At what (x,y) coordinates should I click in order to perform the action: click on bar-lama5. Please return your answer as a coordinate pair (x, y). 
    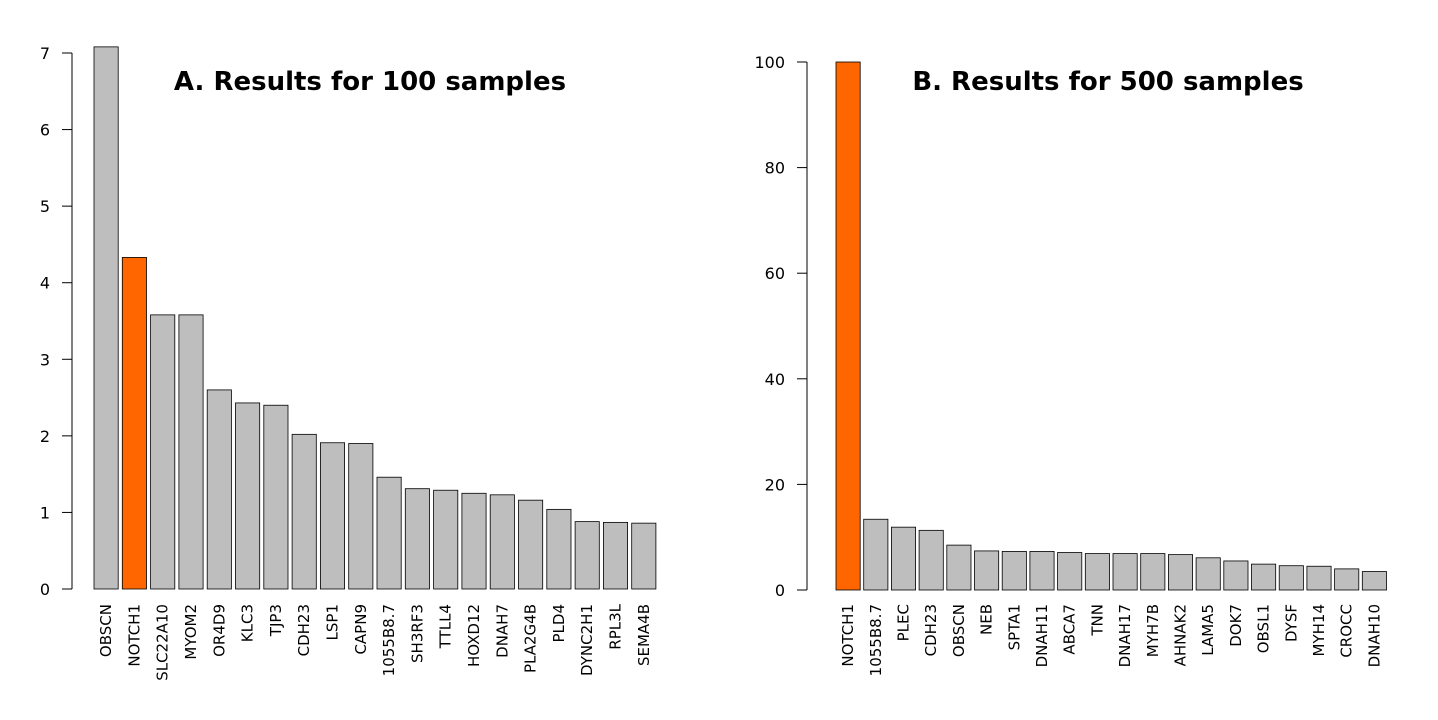
    Looking at the image, I should click on (1208, 574).